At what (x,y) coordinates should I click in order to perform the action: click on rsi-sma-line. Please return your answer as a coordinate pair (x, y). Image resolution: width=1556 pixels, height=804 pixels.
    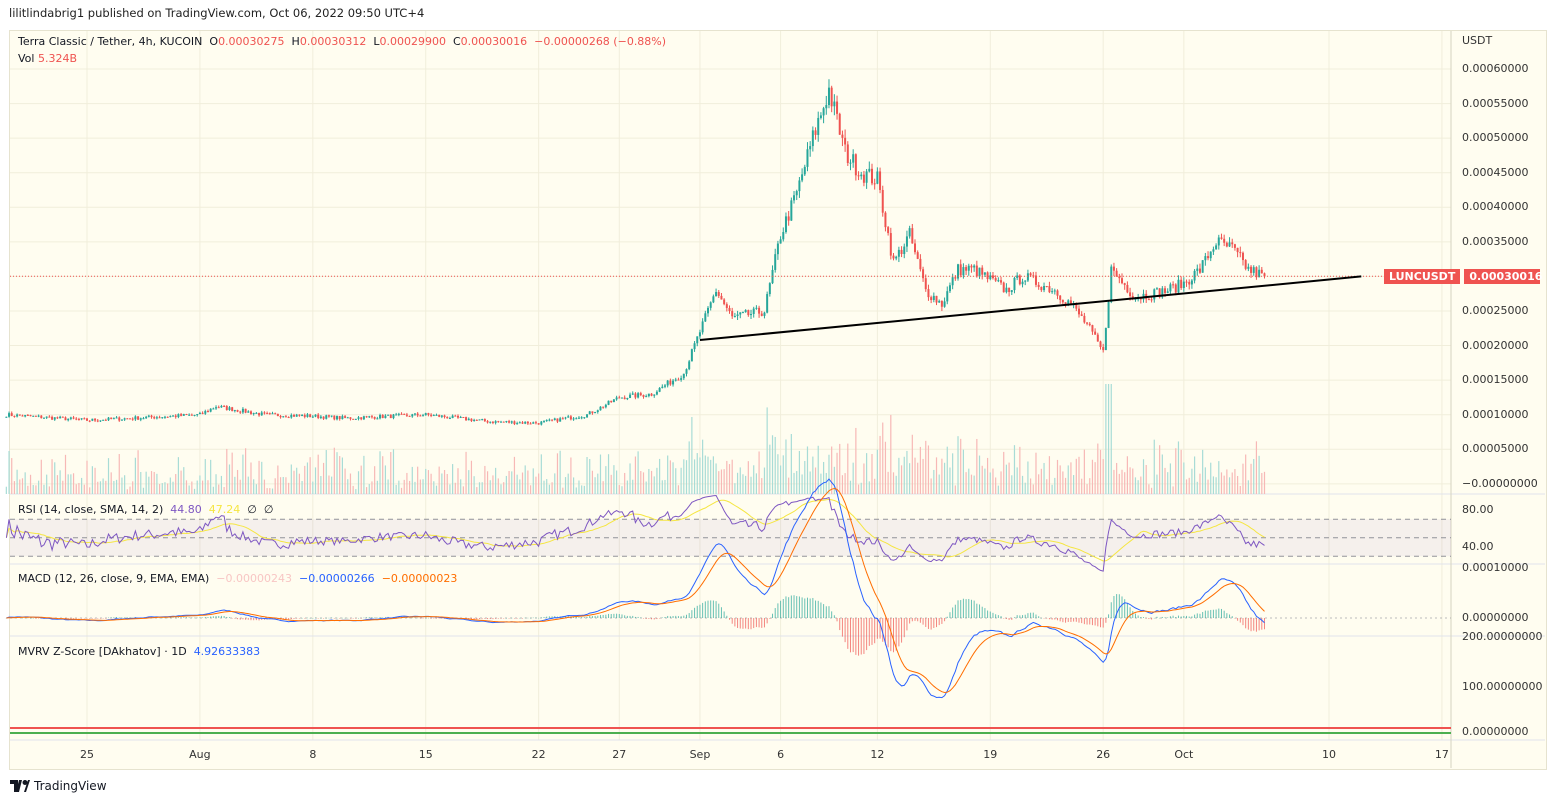
    Looking at the image, I should click on (635, 530).